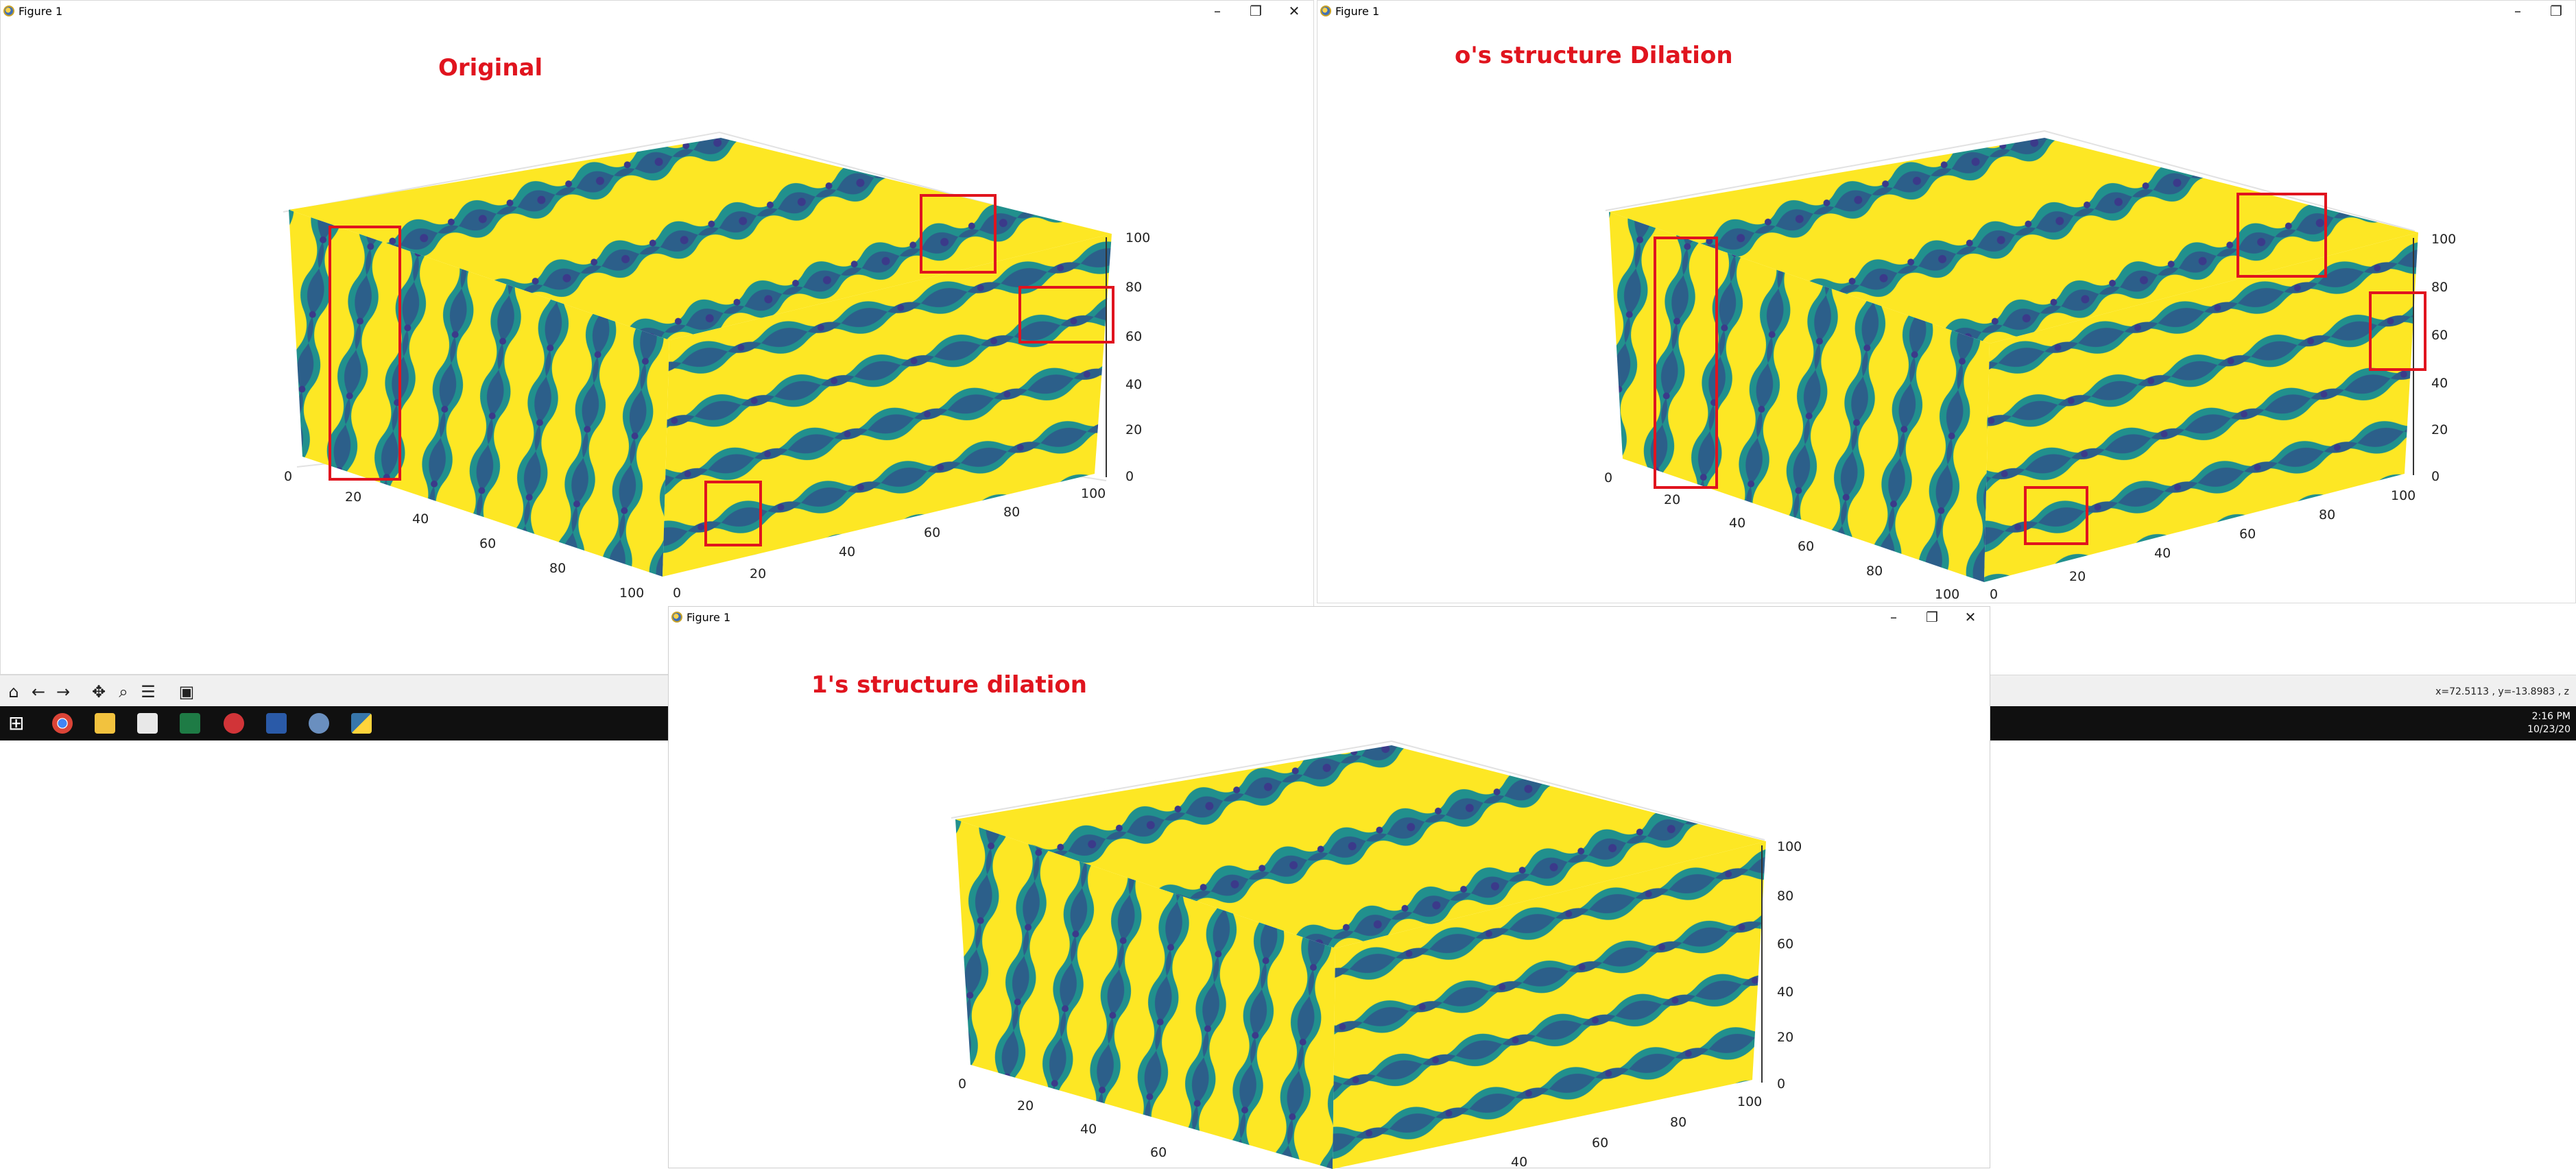 The image size is (2576, 1169). Describe the element at coordinates (490, 68) in the screenshot. I see `plot-title: Original` at that location.